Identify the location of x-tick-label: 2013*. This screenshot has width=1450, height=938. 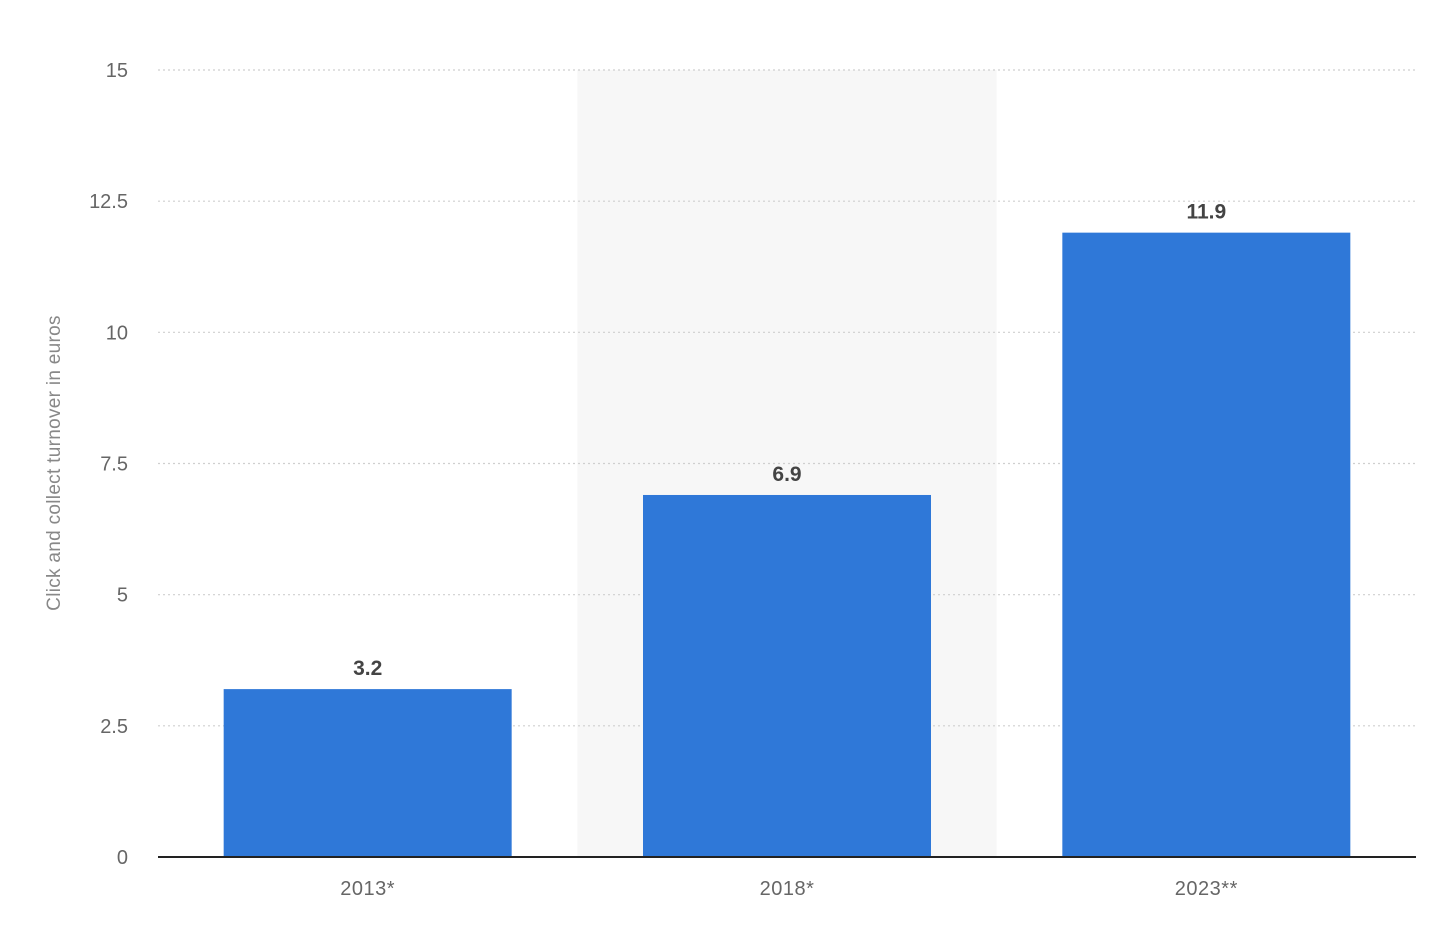
(367, 889).